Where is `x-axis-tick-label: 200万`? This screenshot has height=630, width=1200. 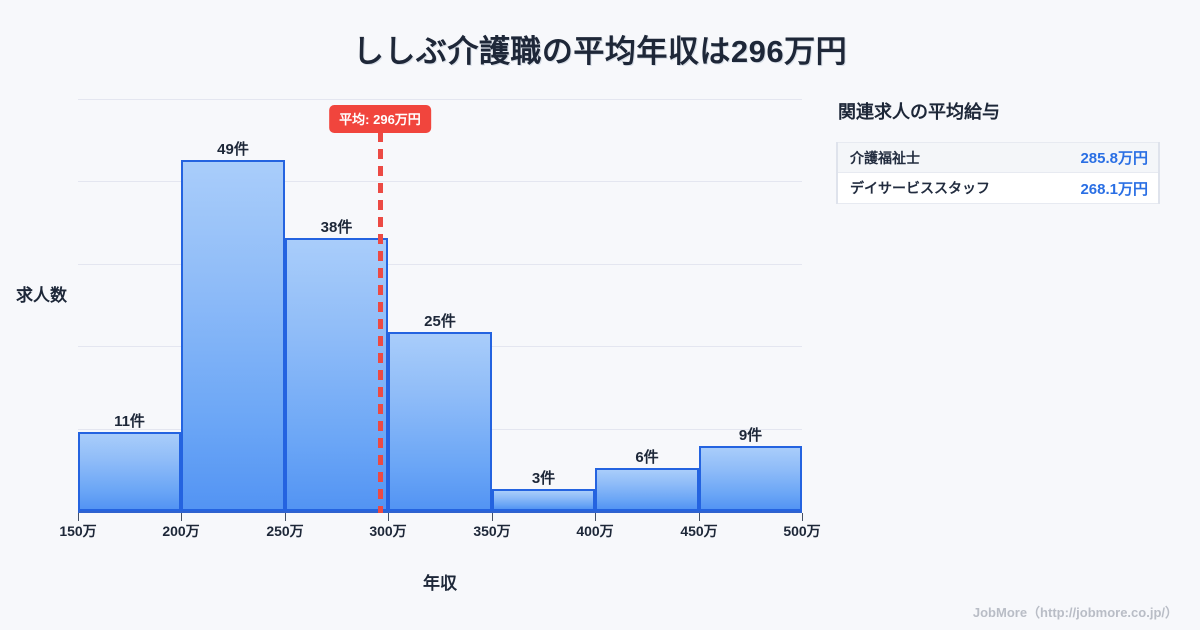 x-axis-tick-label: 200万 is located at coordinates (181, 531).